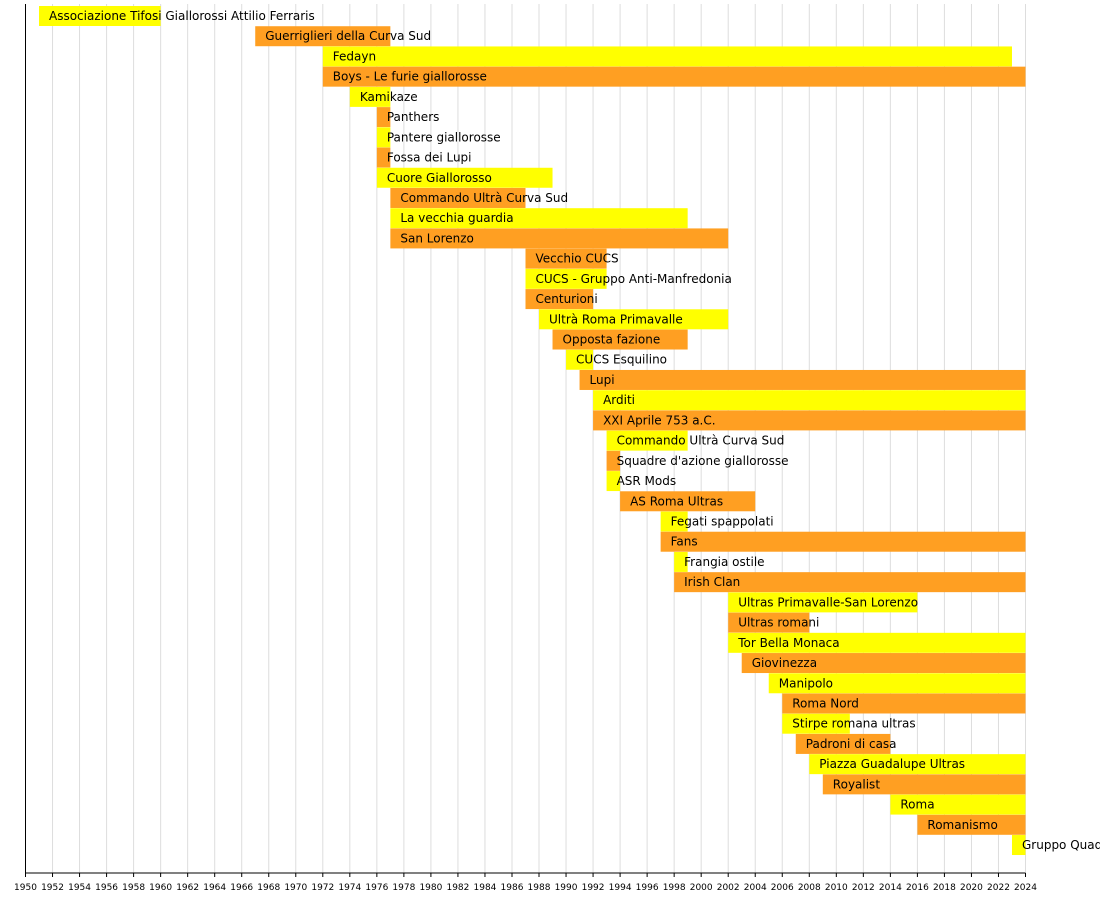 This screenshot has width=1100, height=900. Describe the element at coordinates (539, 888) in the screenshot. I see `x-tick-label: 1988` at that location.